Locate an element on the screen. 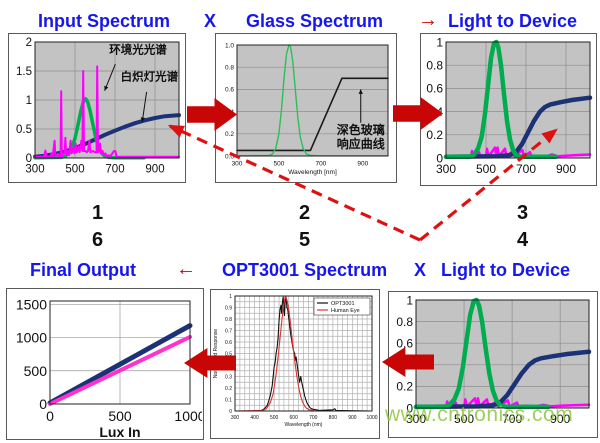 This screenshot has width=600, height=443. light-to-device-plot-bottom: 300 500 700 900 0 0.2 0.4 0.6 0.8 1 is located at coordinates (494, 359).